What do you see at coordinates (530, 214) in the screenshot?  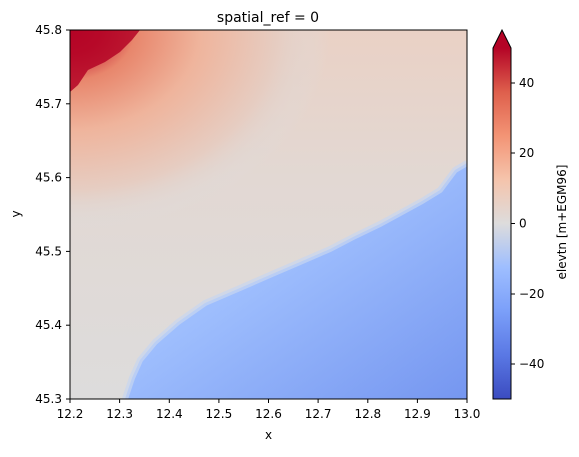 I see `colorbar: 40 20 0 −20 −40 elevtn [m+EGM96]` at bounding box center [530, 214].